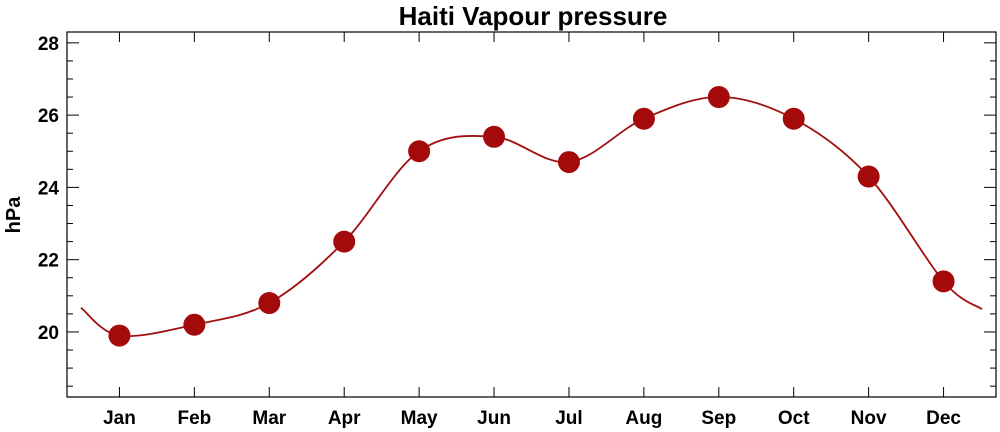 Image resolution: width=1000 pixels, height=432 pixels. Describe the element at coordinates (48, 333) in the screenshot. I see `y-tick-label: 20` at that location.